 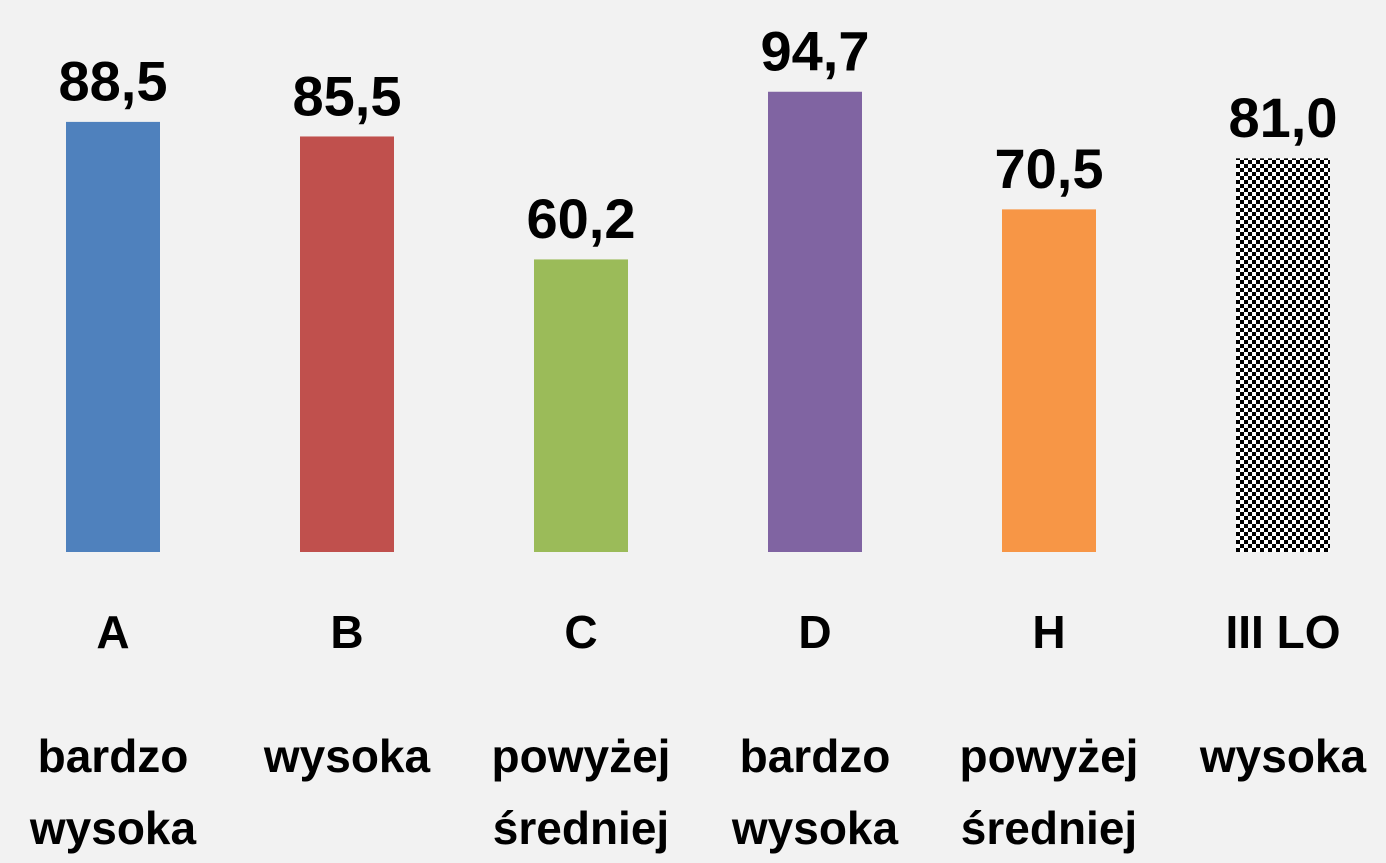 What do you see at coordinates (1283, 117) in the screenshot?
I see `value-label: 81,0` at bounding box center [1283, 117].